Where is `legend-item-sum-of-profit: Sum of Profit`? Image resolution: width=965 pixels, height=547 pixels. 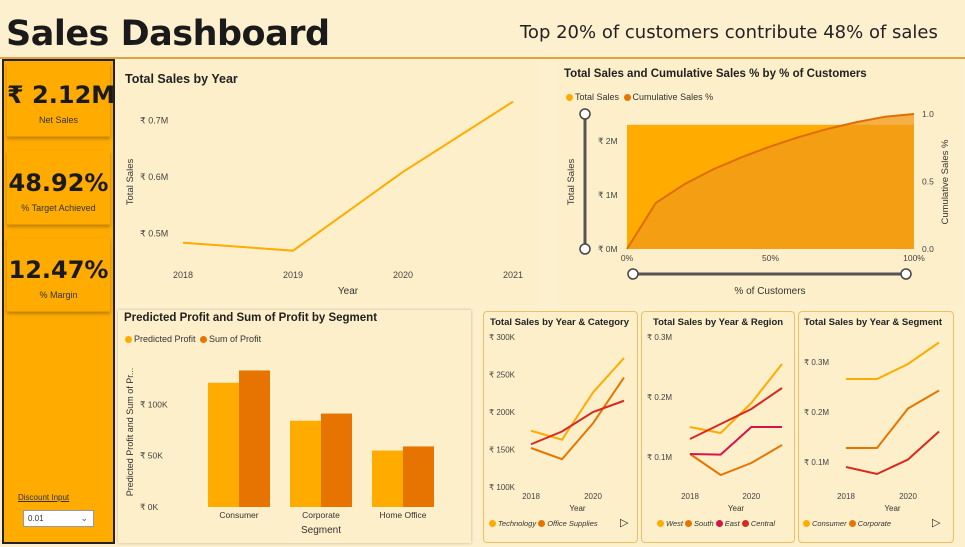 legend-item-sum-of-profit: Sum of Profit is located at coordinates (230, 339).